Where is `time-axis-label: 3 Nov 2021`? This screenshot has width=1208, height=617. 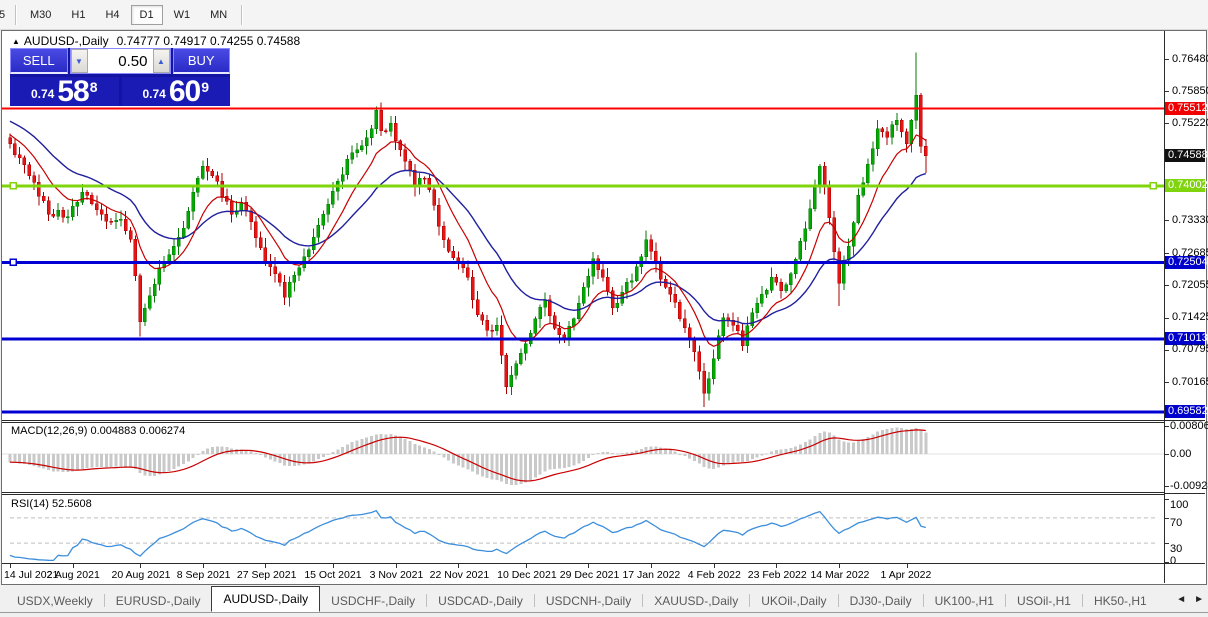 time-axis-label: 3 Nov 2021 is located at coordinates (396, 575).